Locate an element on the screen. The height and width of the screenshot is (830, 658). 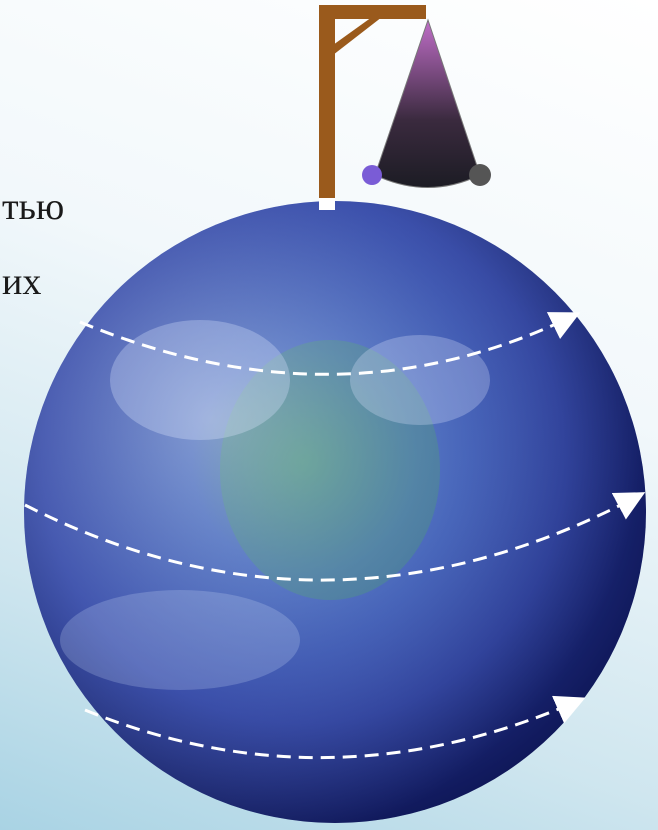
gallows is located at coordinates (372, 107).